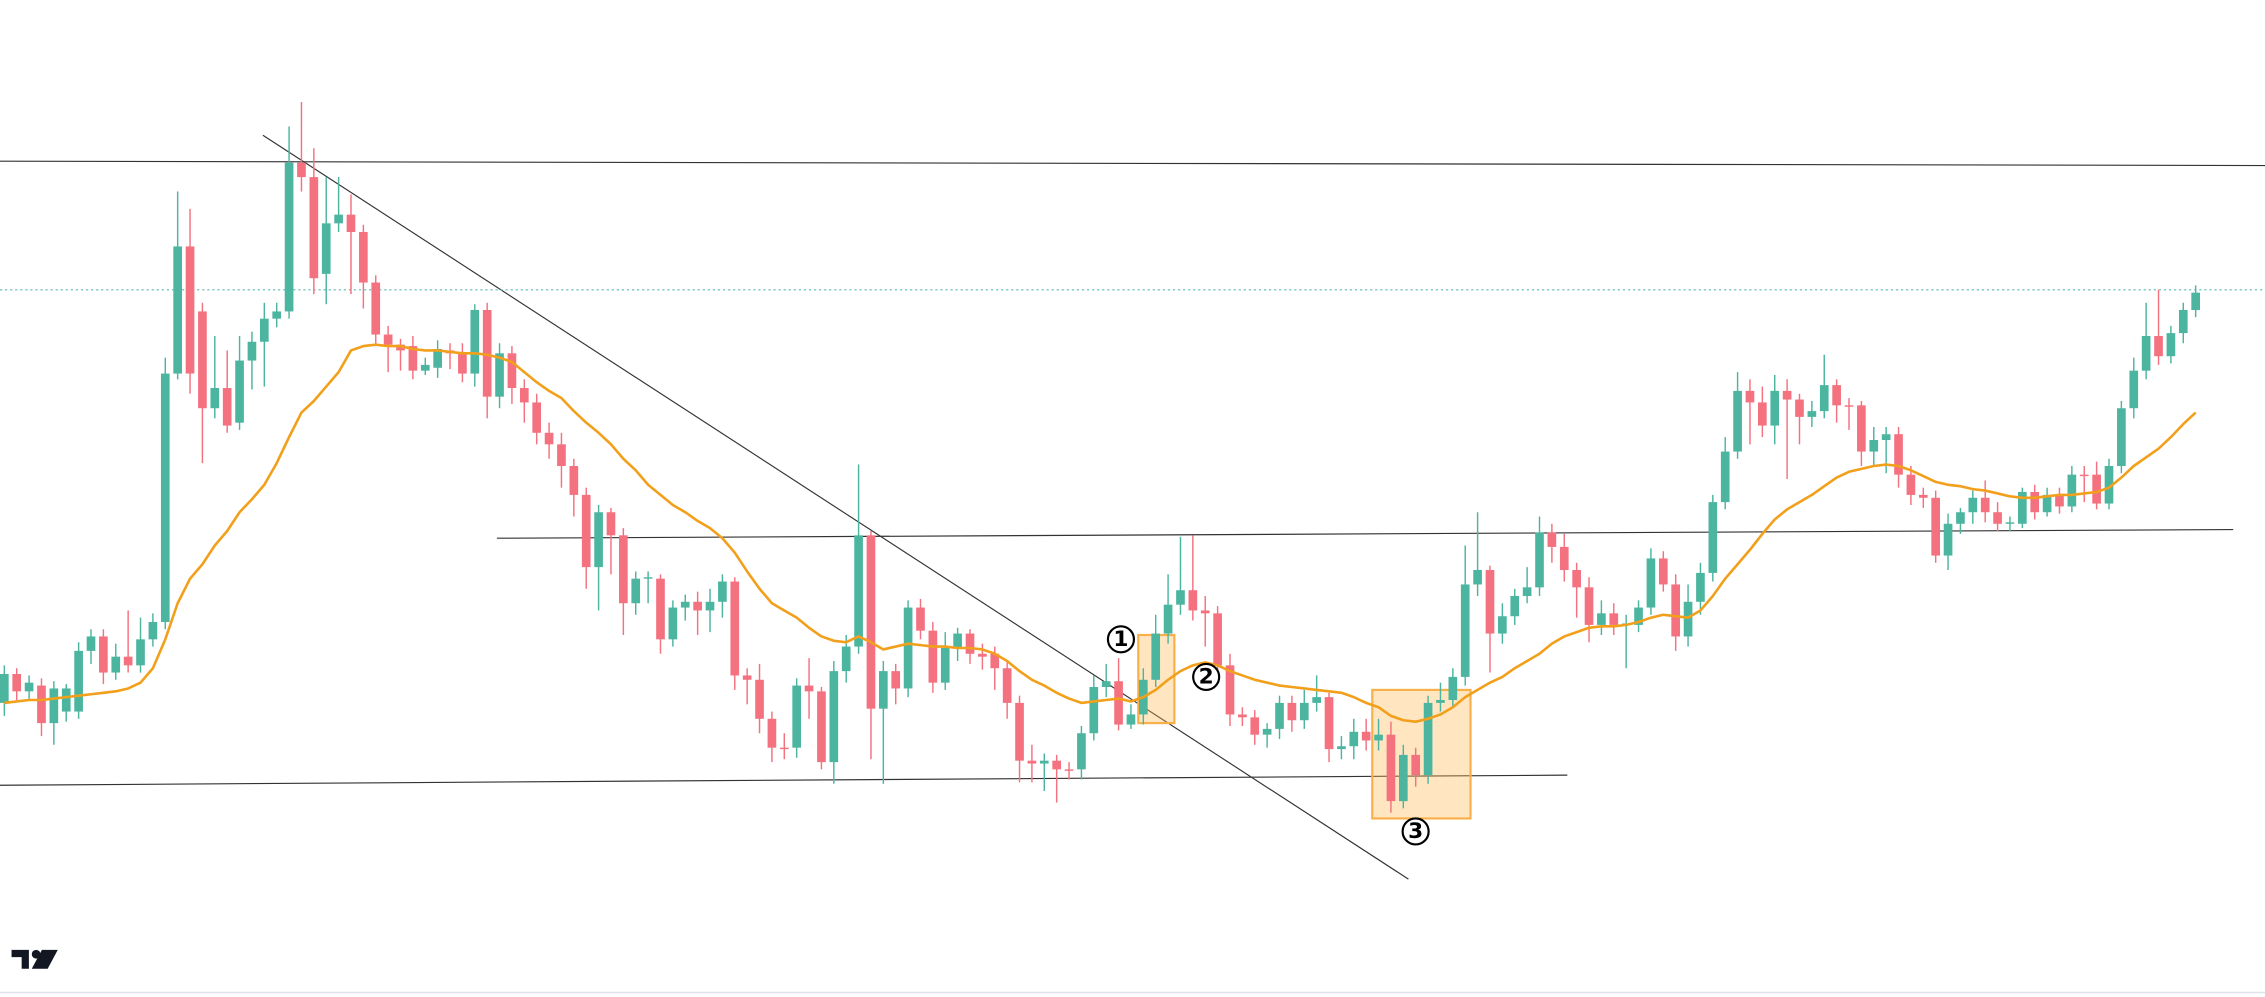  I want to click on level-line, so click(1365, 533).